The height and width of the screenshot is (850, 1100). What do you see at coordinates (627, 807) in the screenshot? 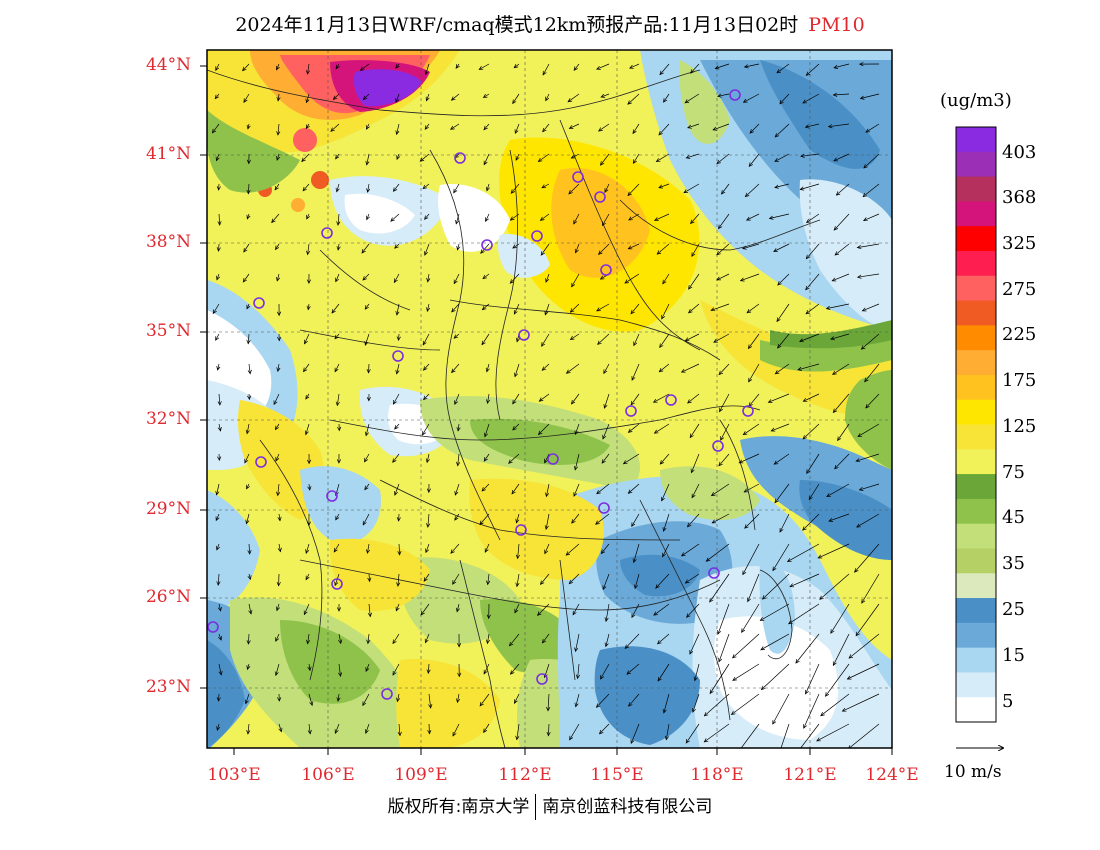
I see `copyright-company: 南京创蓝科技有限公司` at bounding box center [627, 807].